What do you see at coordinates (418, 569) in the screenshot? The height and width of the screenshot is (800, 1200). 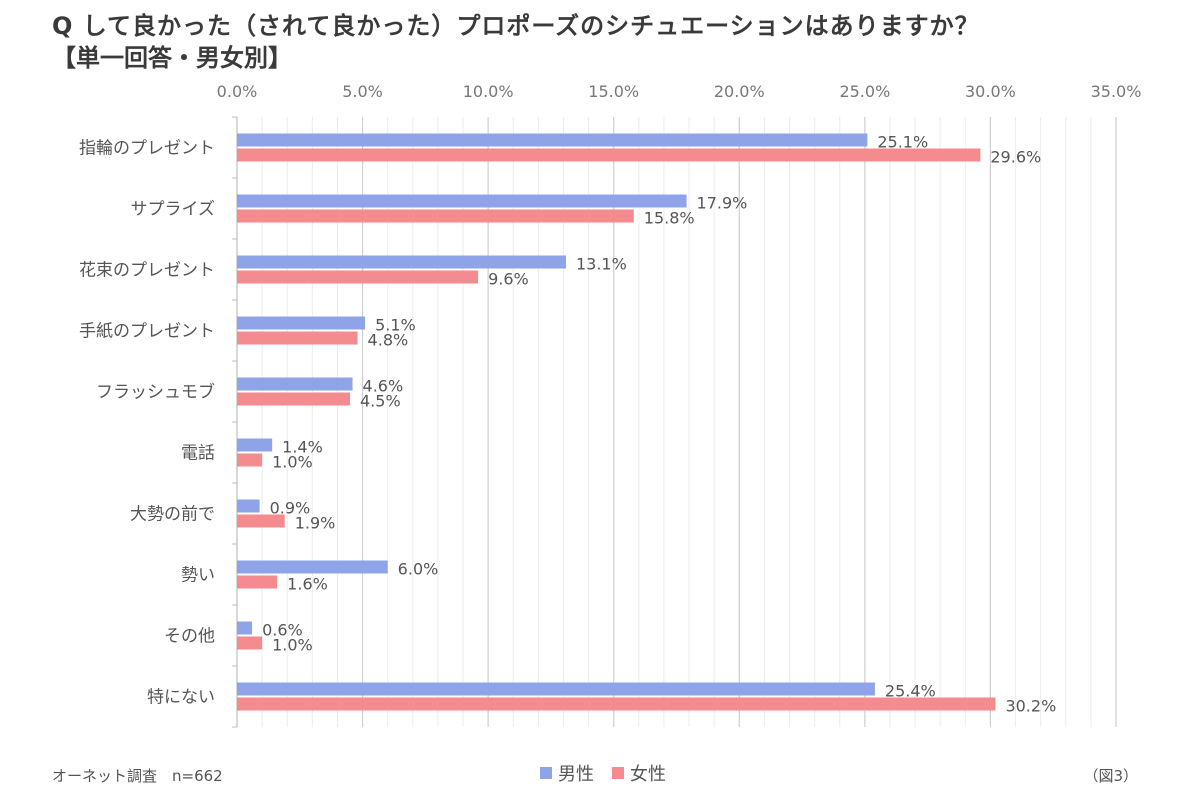 I see `data-label-male: 6.0%` at bounding box center [418, 569].